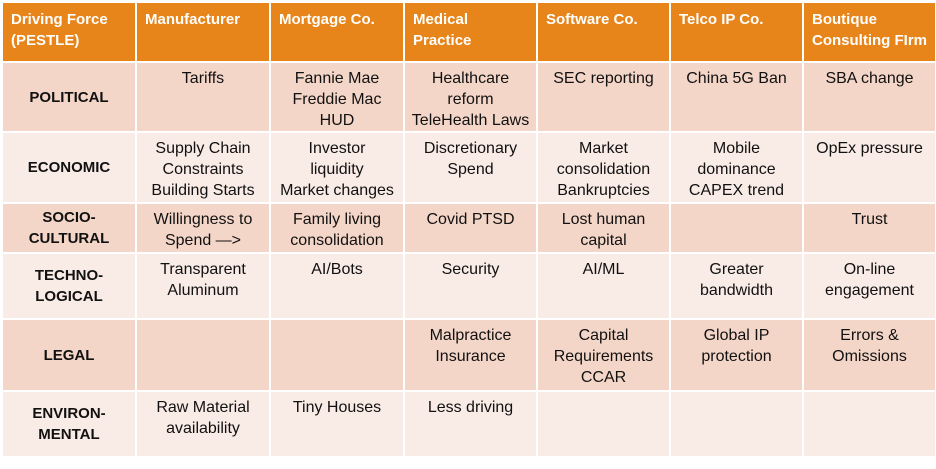  What do you see at coordinates (603, 228) in the screenshot?
I see `table-cell: Lost human capital` at bounding box center [603, 228].